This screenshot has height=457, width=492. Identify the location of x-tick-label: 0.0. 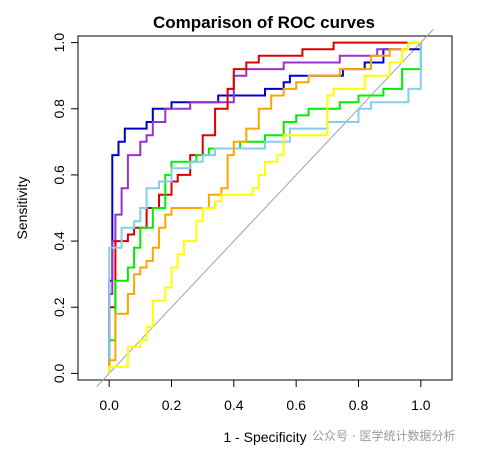
(109, 405).